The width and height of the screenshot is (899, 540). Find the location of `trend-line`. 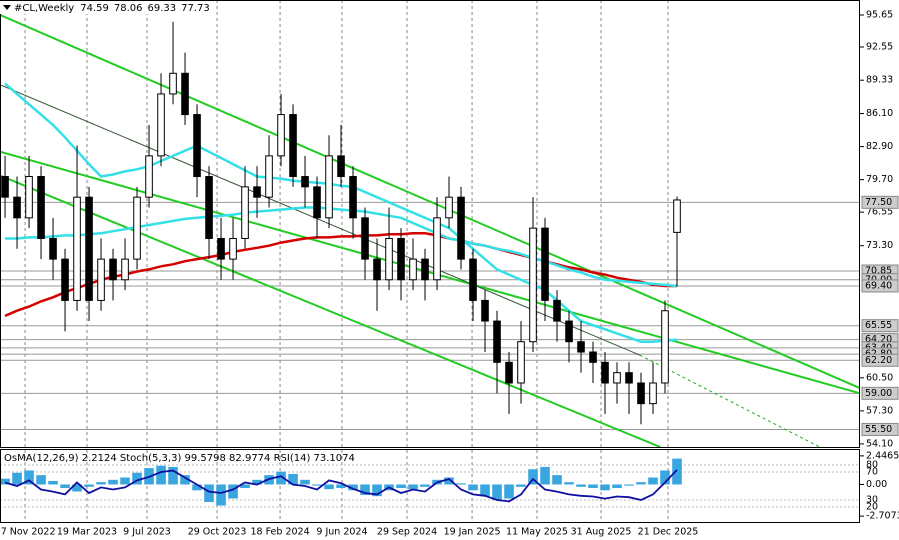

trend-line is located at coordinates (730, 401).